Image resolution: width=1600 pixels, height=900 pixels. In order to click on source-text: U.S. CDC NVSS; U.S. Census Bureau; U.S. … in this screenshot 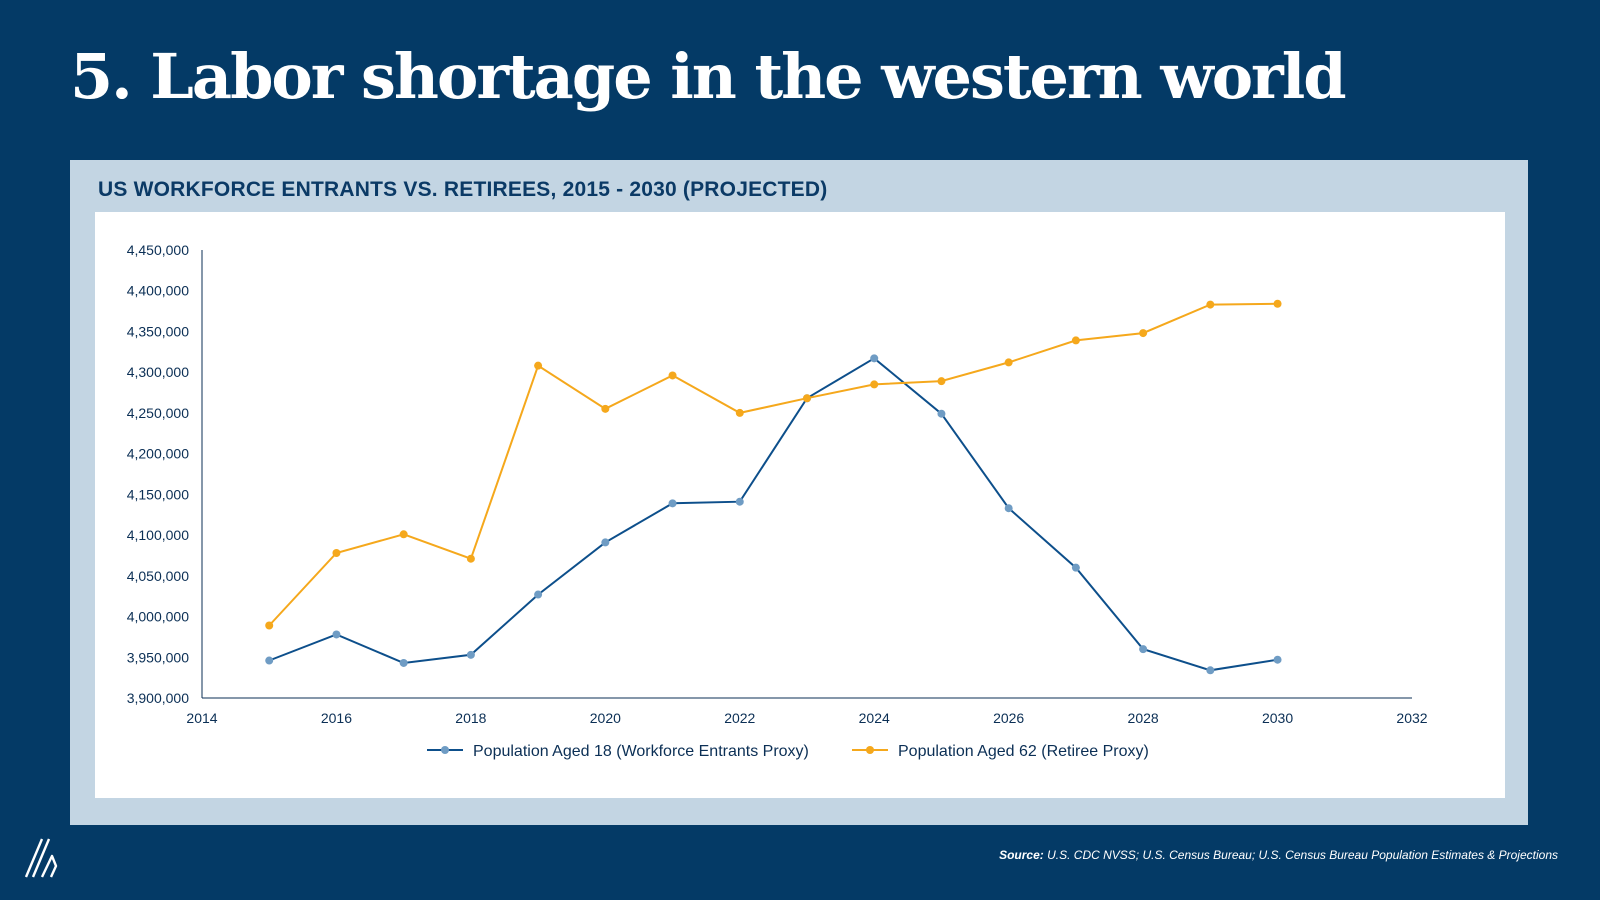, I will do `click(1300, 855)`.